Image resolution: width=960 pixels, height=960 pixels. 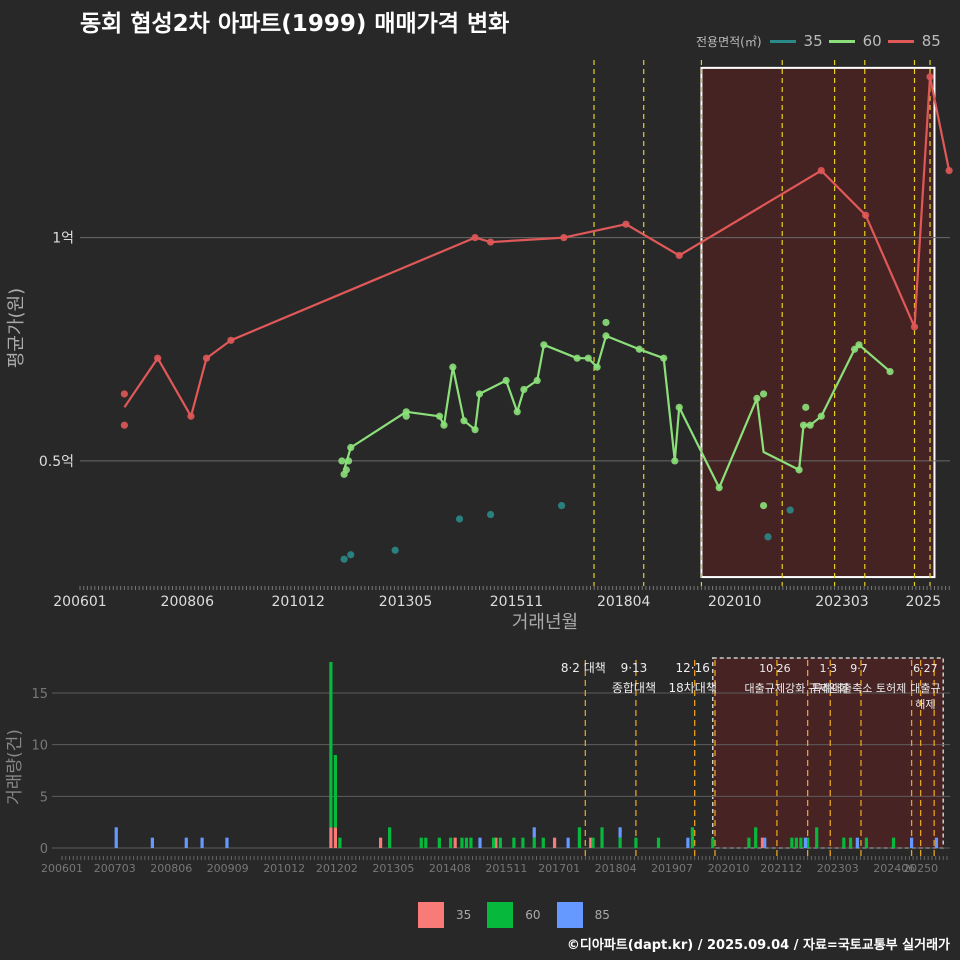 I want to click on volume-y-tick-label: 0, so click(x=44, y=849).